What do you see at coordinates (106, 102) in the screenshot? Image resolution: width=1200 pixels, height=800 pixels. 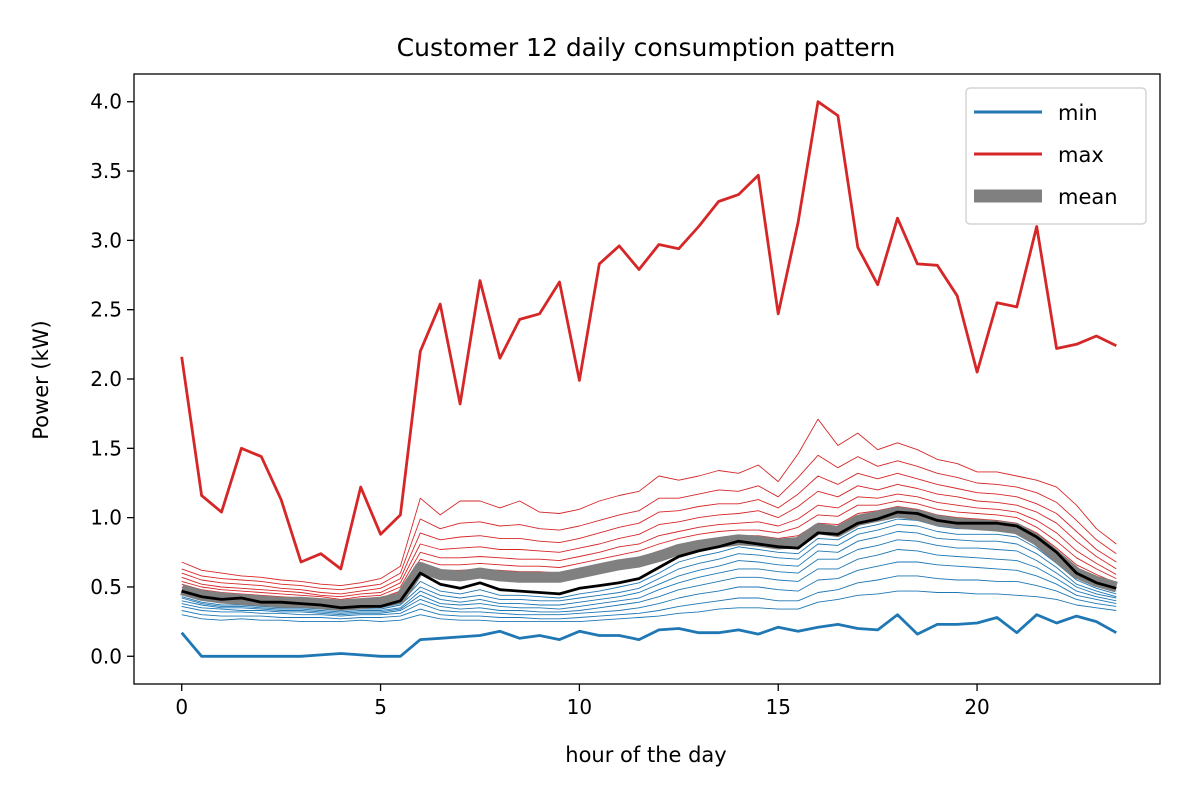 I see `y-tick-label: 4.0` at bounding box center [106, 102].